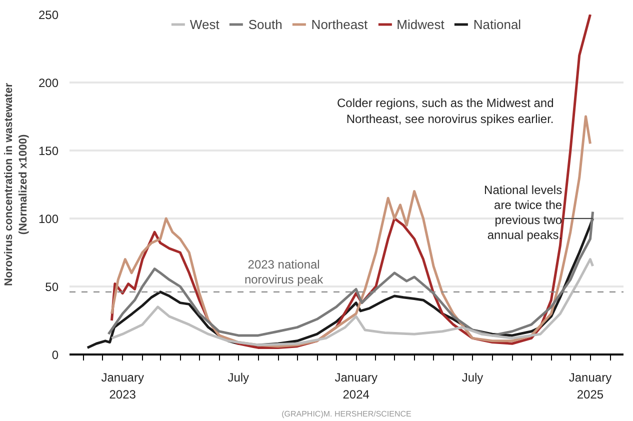 The width and height of the screenshot is (633, 421). I want to click on y-tick-label: 50, so click(52, 287).